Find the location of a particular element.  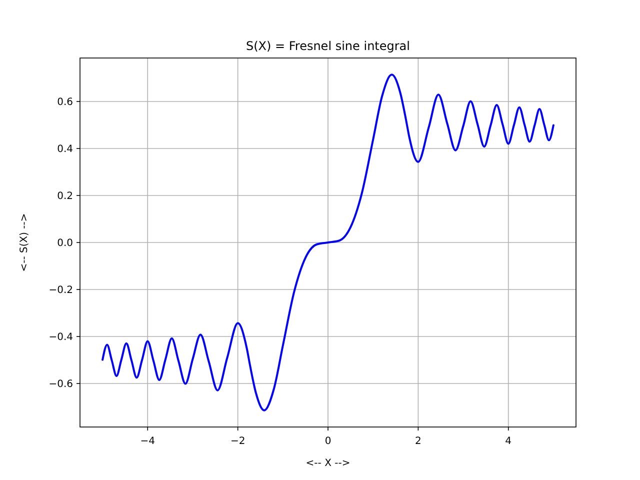

y-tick-label: 0.0 is located at coordinates (65, 243).